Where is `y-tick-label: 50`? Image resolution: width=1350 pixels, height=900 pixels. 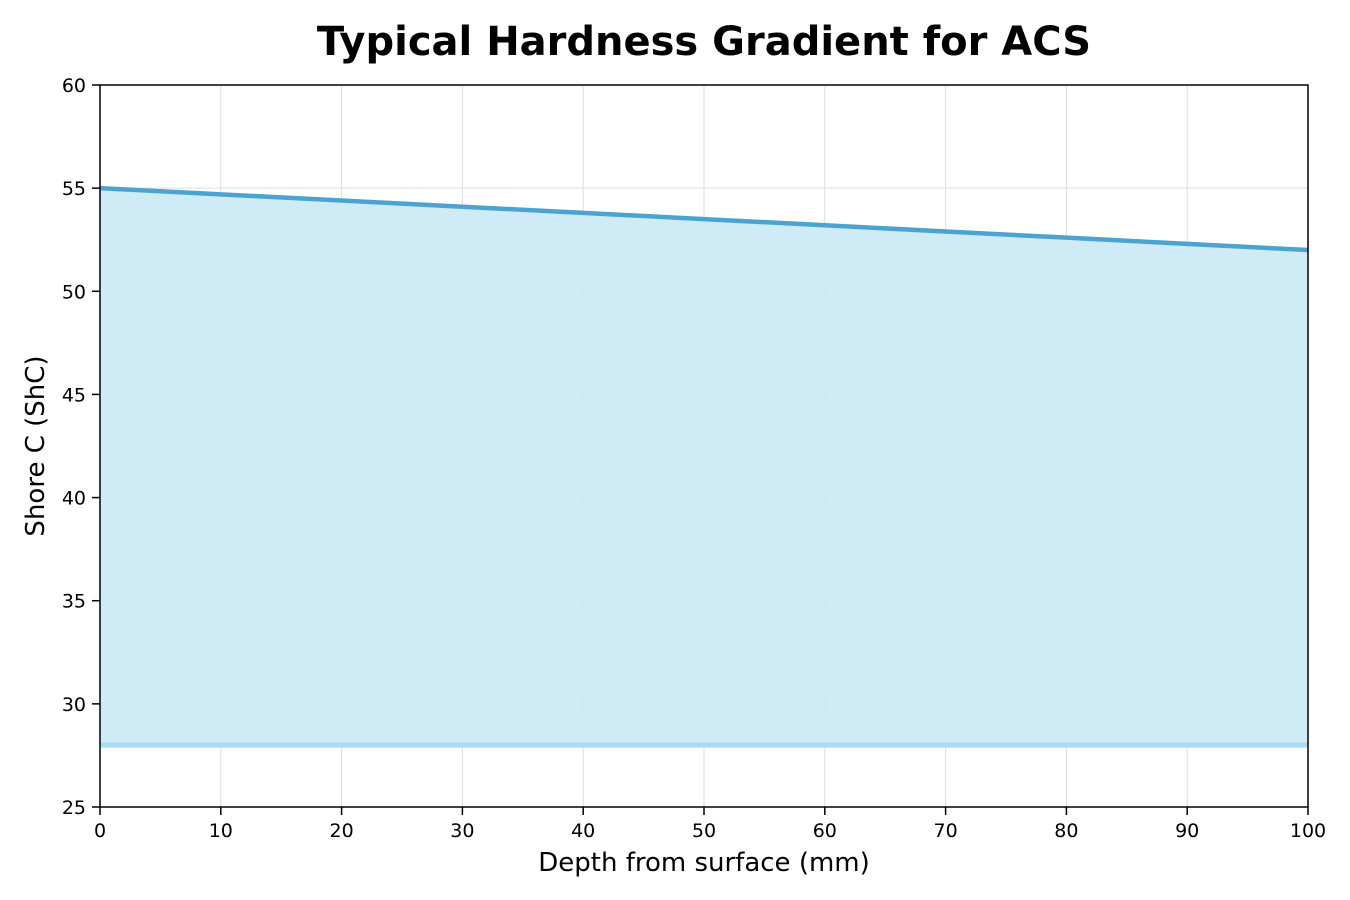 y-tick-label: 50 is located at coordinates (74, 292).